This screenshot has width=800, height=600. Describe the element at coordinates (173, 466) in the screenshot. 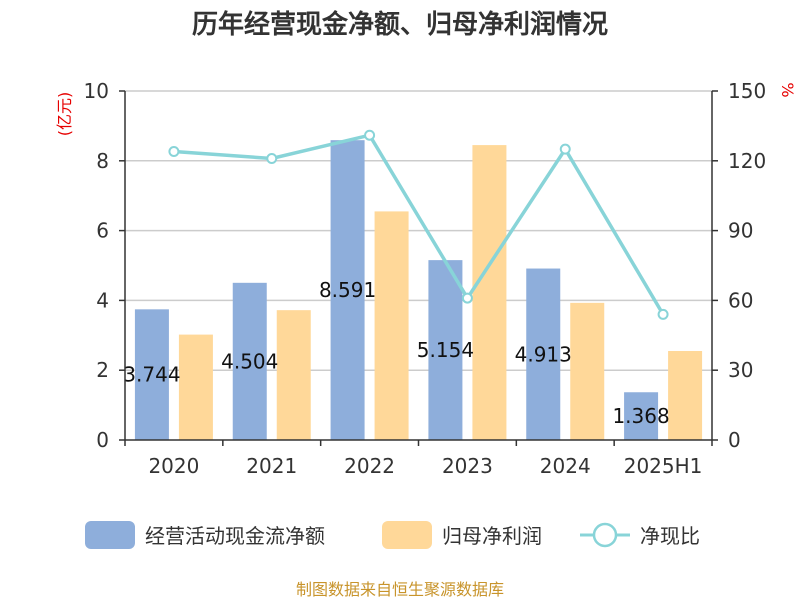

I see `x-tick-label: 2020` at that location.